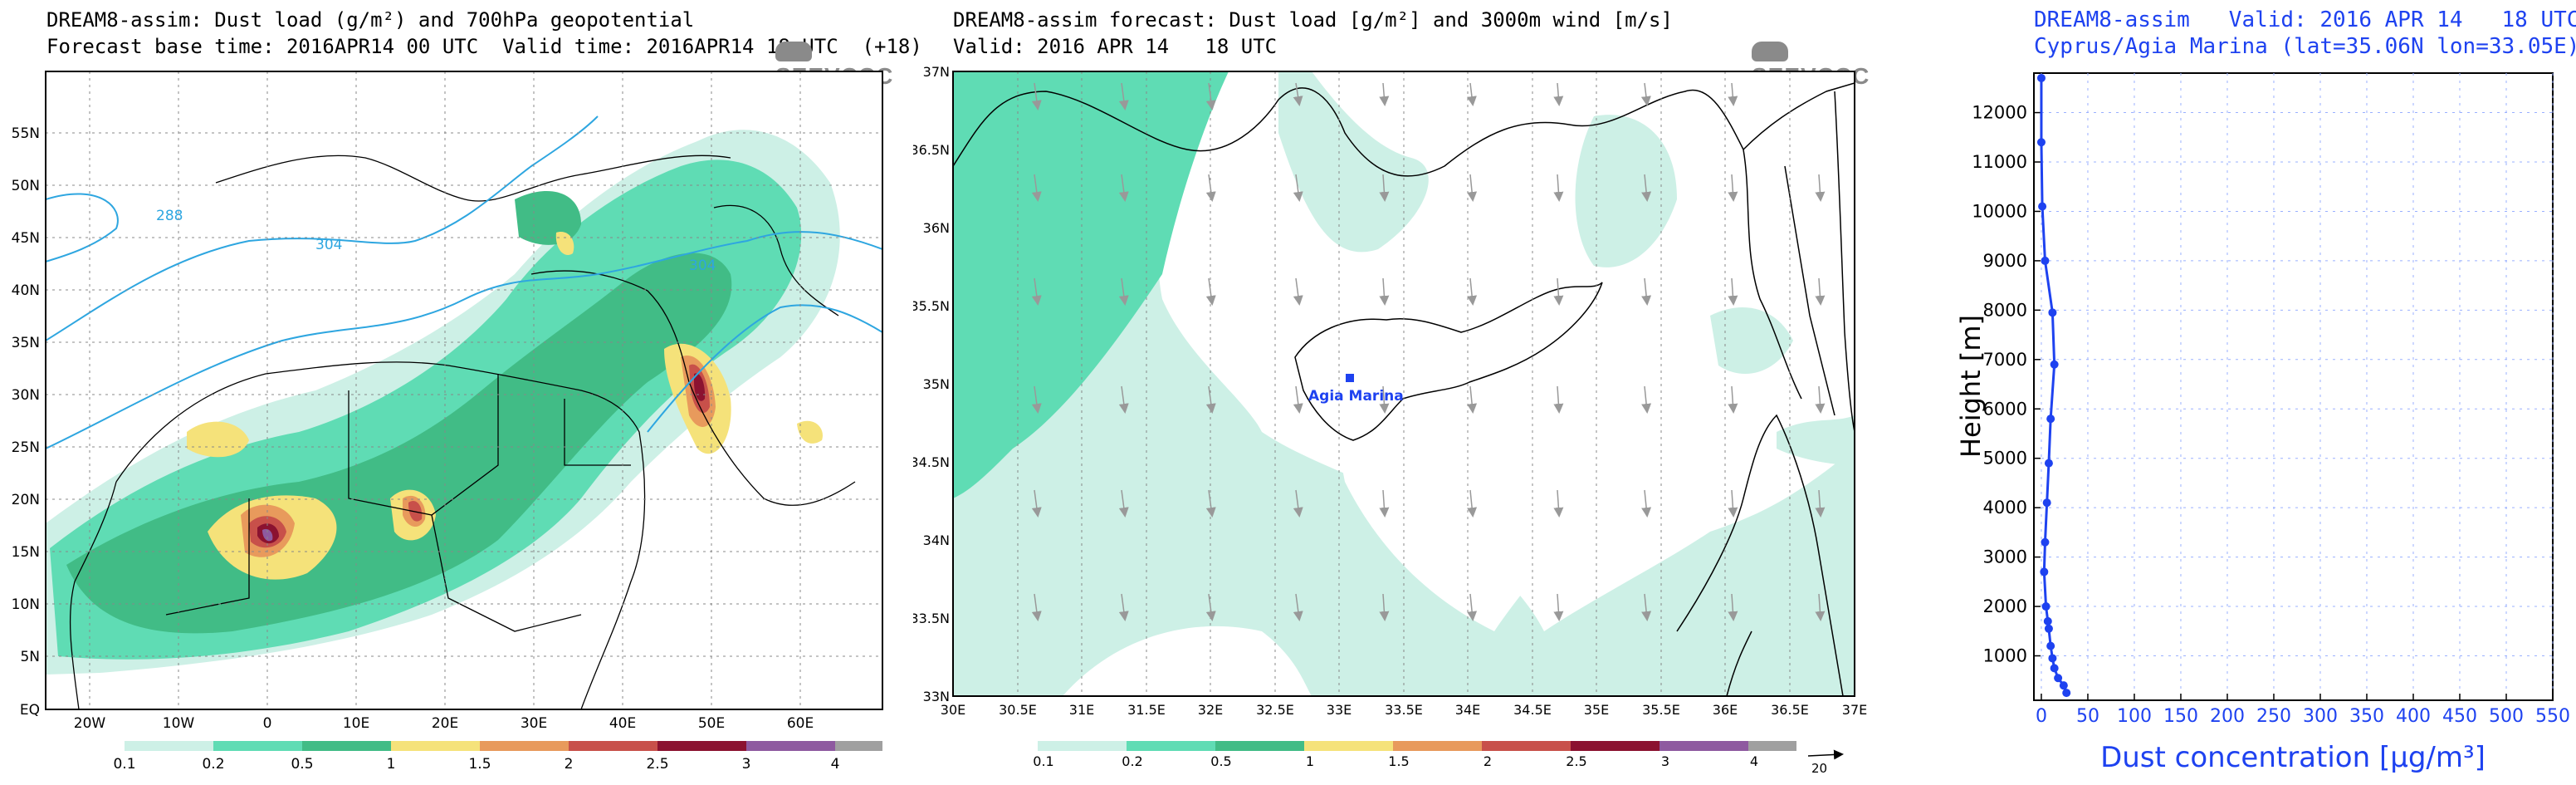 This screenshot has height=785, width=2576. What do you see at coordinates (2005, 261) in the screenshot?
I see `y-tick-label: 9000` at bounding box center [2005, 261].